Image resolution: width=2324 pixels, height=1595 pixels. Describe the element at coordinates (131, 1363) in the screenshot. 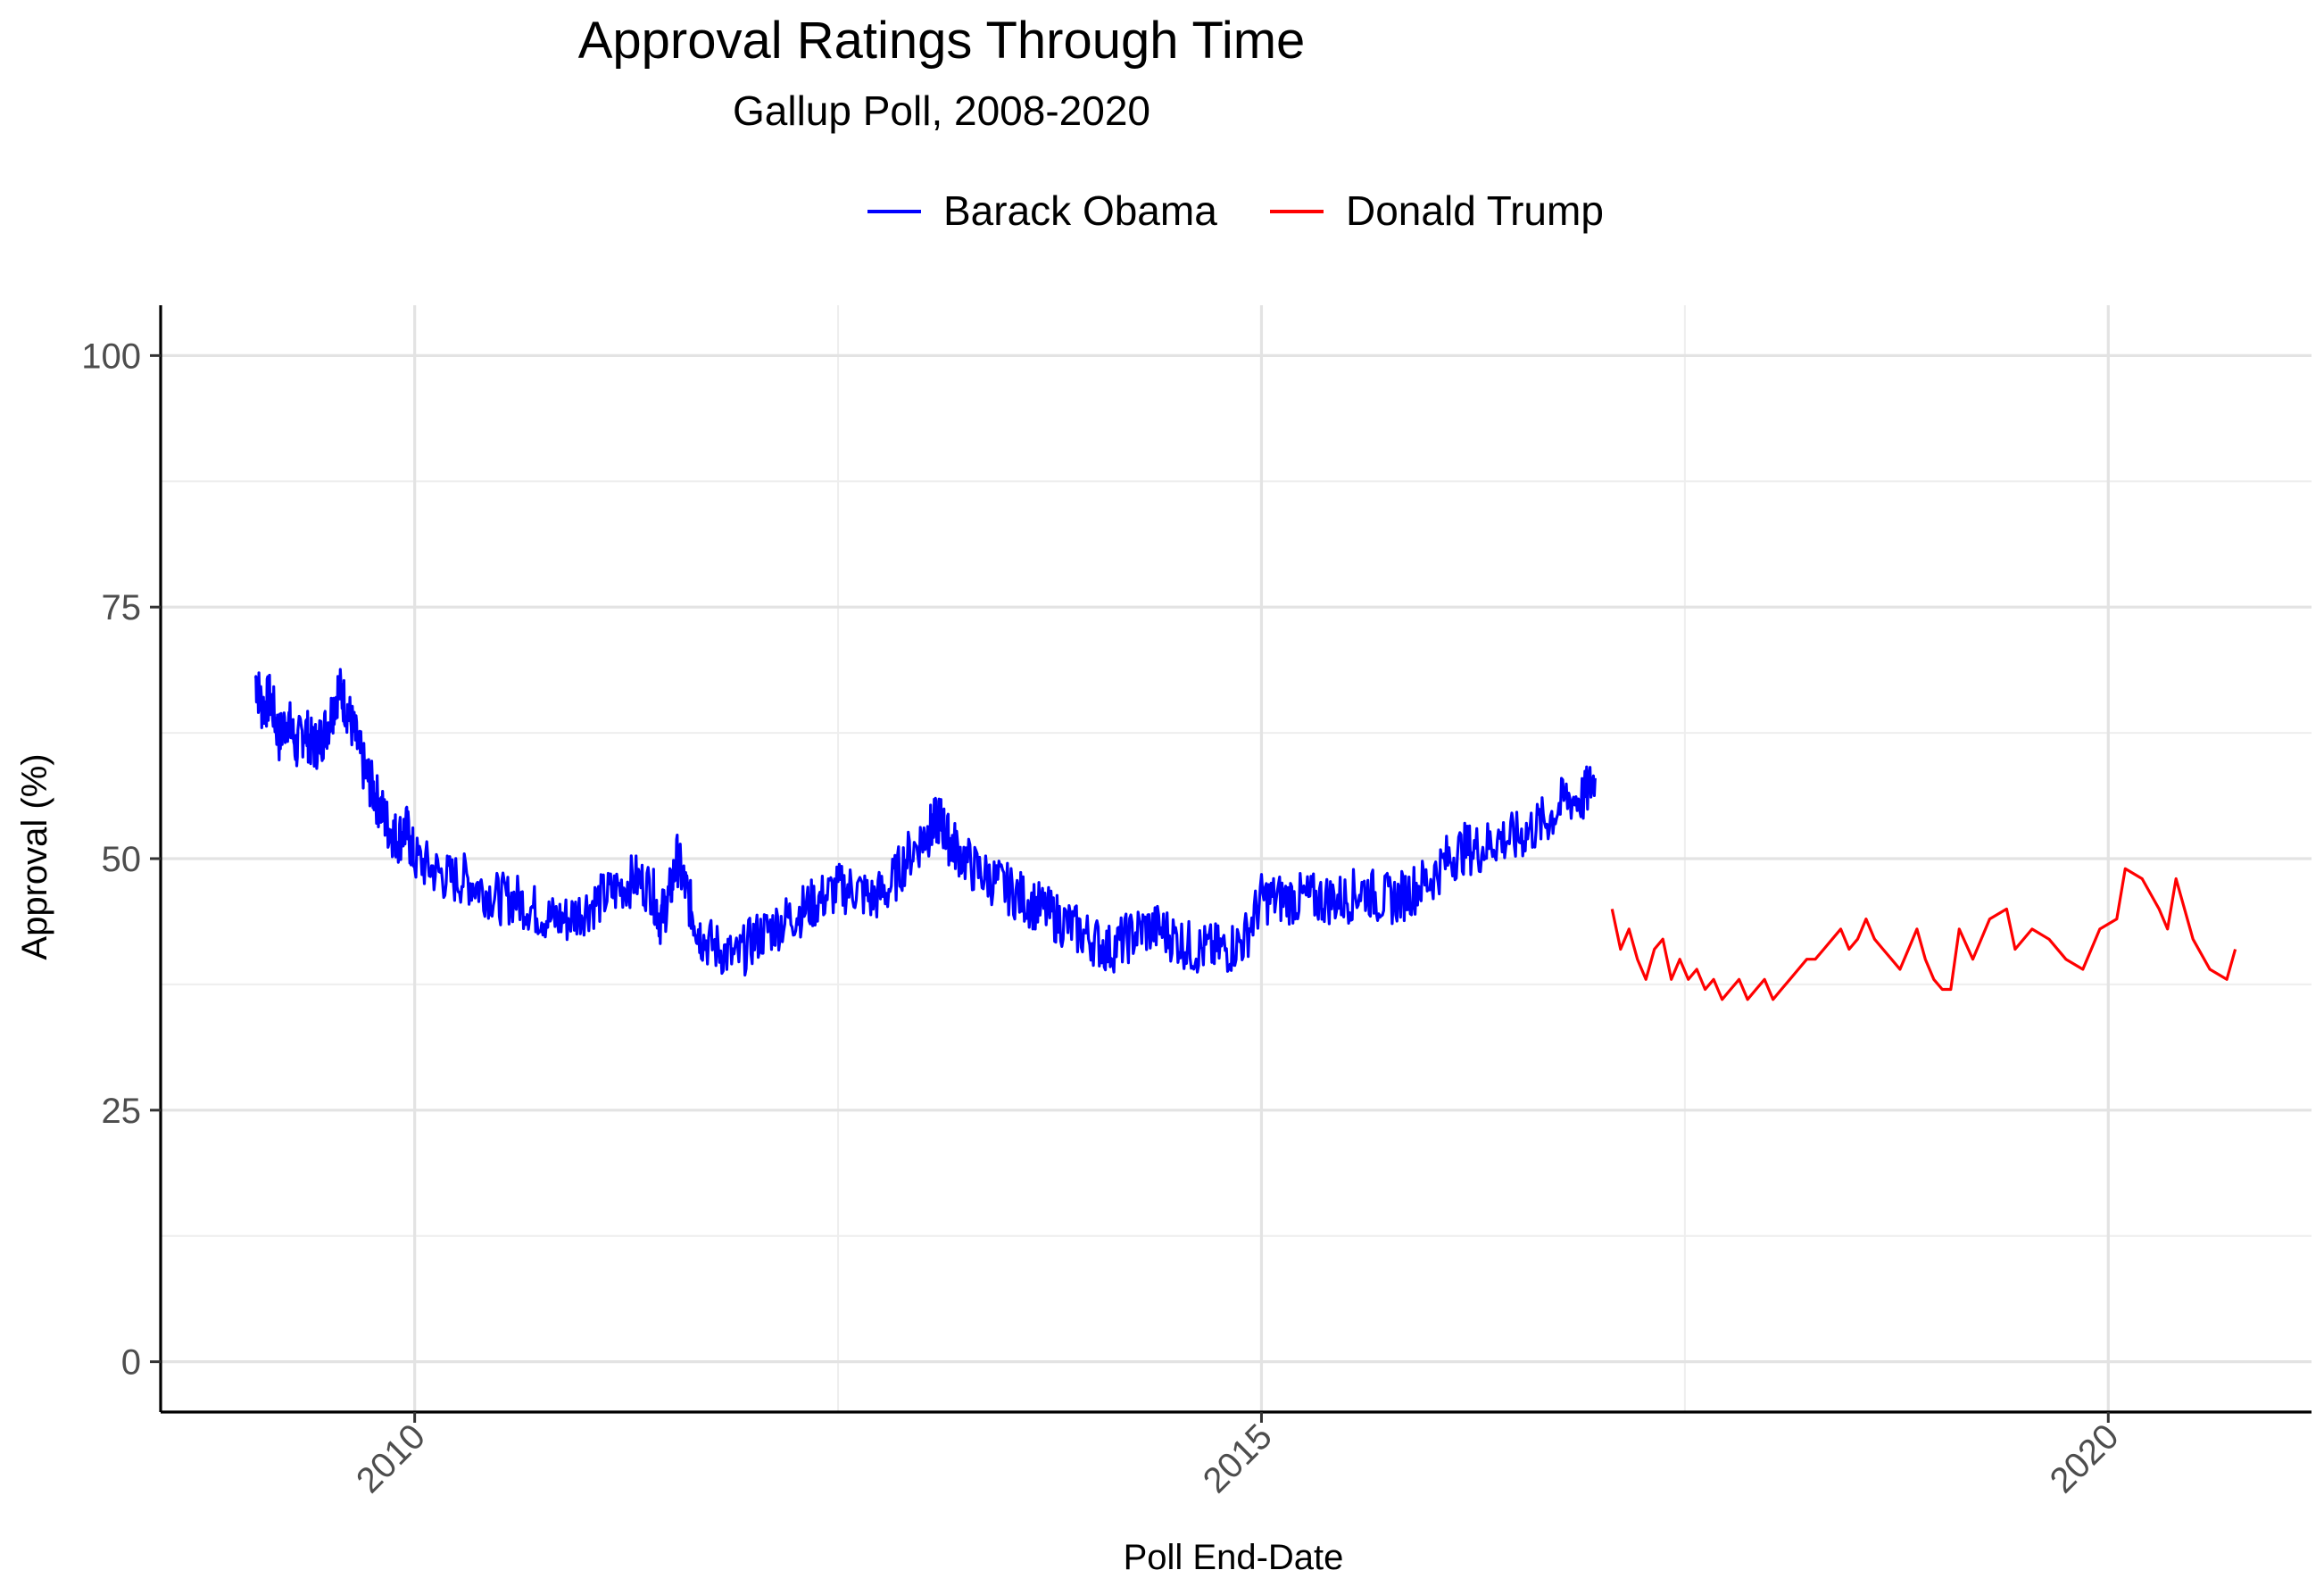

I see `y-tick-label: 0` at that location.